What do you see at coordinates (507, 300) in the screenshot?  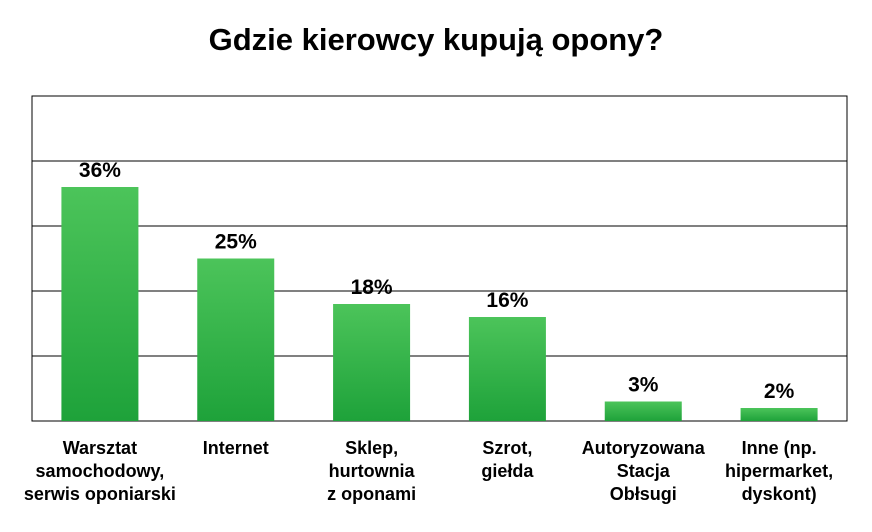 I see `data-label: 16%` at bounding box center [507, 300].